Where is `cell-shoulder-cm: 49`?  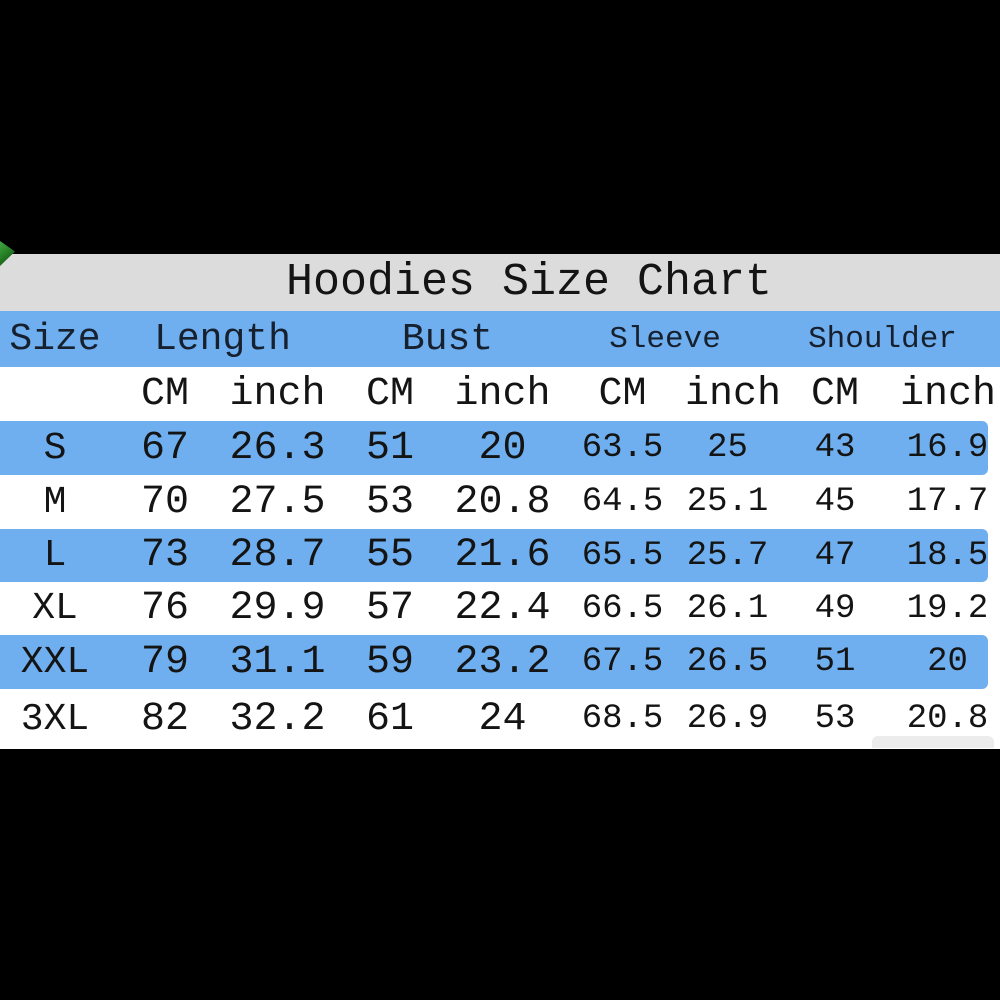
cell-shoulder-cm: 49 is located at coordinates (835, 608).